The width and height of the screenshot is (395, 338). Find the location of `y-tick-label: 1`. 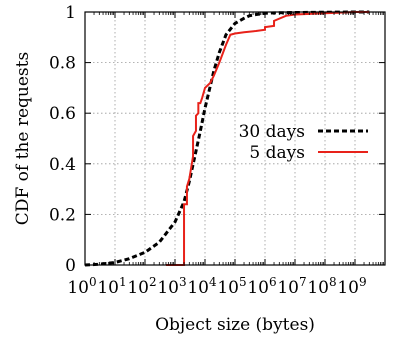

y-tick-label: 1 is located at coordinates (70, 13).